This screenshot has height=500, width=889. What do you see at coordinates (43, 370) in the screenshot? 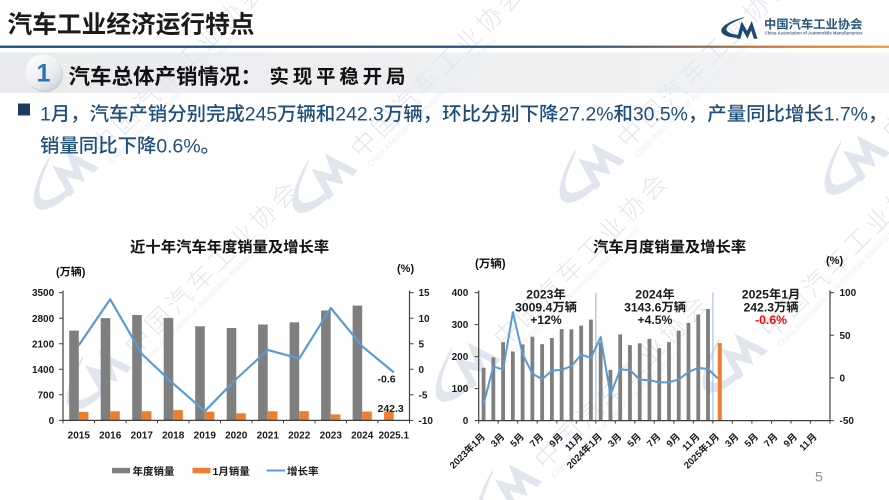
I see `svg-text: 1400` at bounding box center [43, 370].